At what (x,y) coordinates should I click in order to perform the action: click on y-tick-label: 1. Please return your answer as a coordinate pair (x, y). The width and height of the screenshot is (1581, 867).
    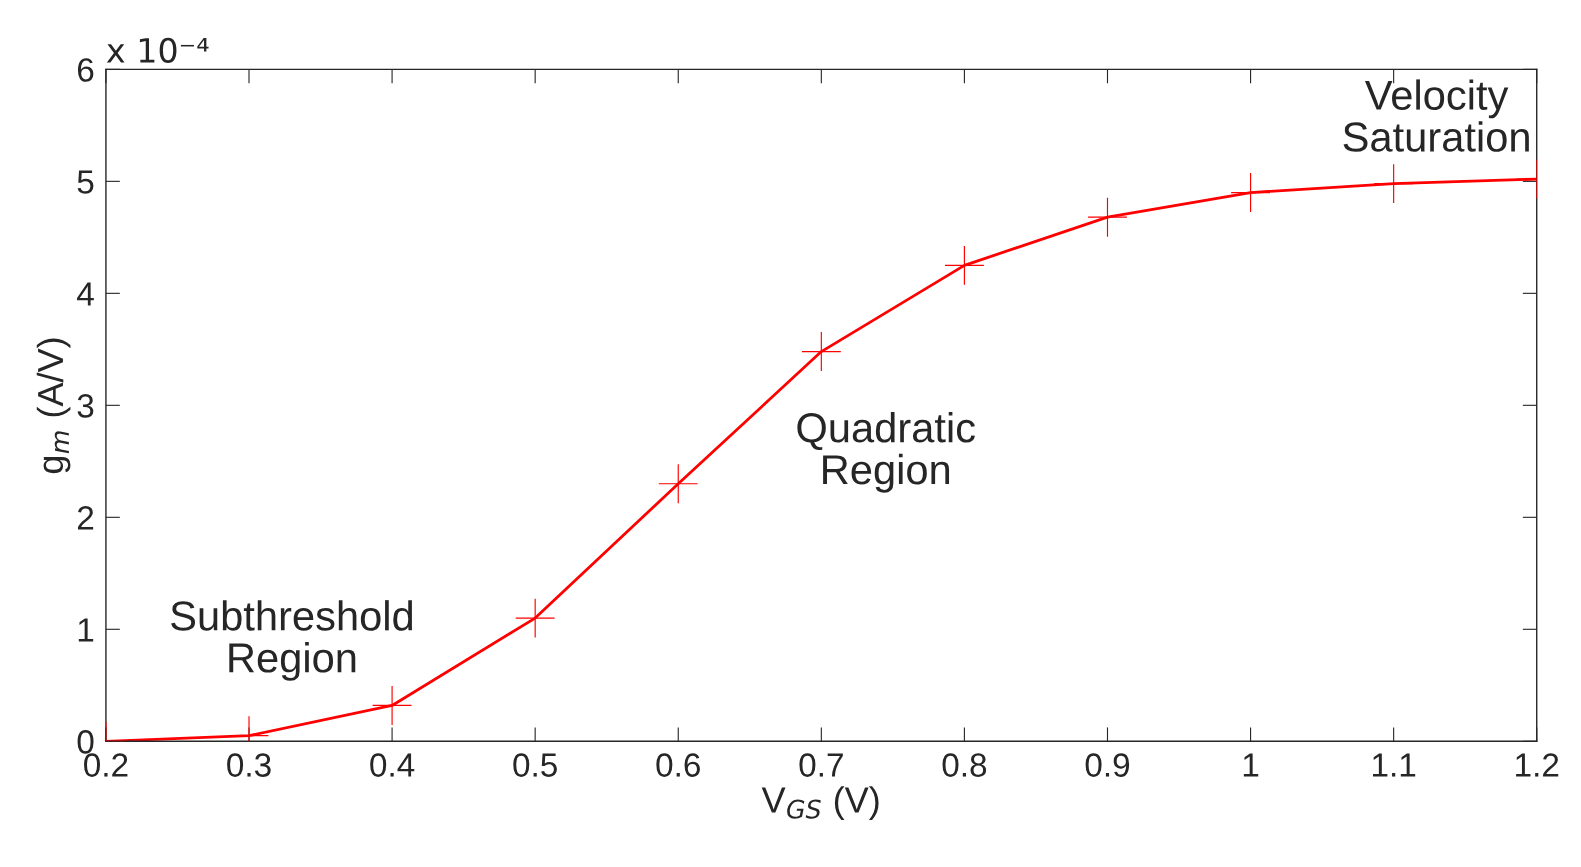
    Looking at the image, I should click on (86, 630).